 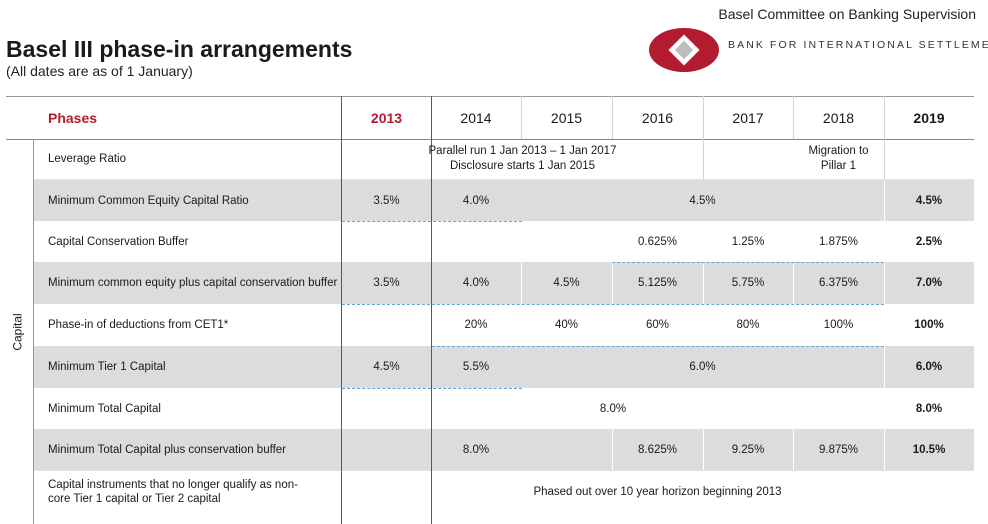 What do you see at coordinates (838, 241) in the screenshot?
I see `cell-value: 1.875%` at bounding box center [838, 241].